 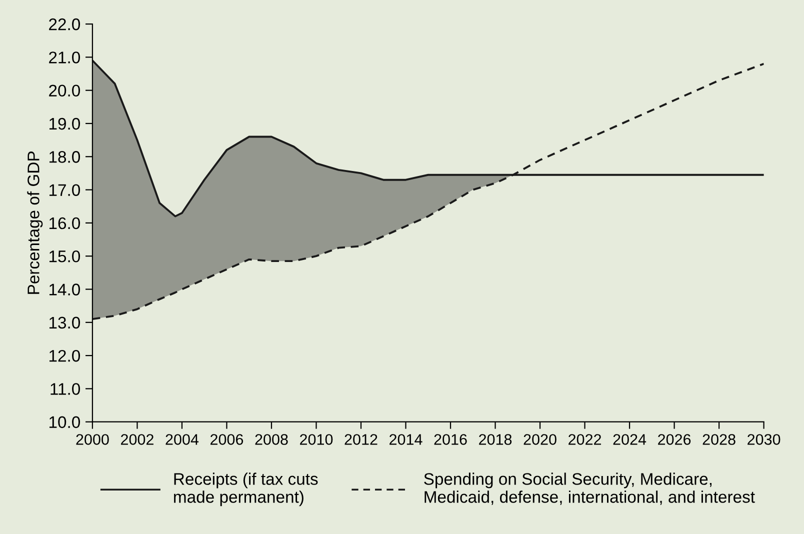 What do you see at coordinates (589, 488) in the screenshot?
I see `legend-label: Spending on Social Security, Medicare, Medicaid, defense, international, and interest` at bounding box center [589, 488].